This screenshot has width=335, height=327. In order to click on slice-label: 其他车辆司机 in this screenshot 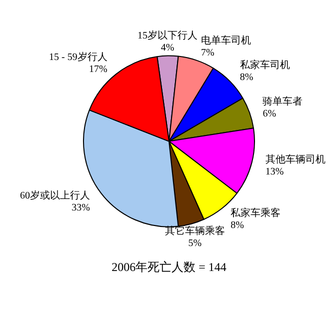, I will do `click(295, 159)`.